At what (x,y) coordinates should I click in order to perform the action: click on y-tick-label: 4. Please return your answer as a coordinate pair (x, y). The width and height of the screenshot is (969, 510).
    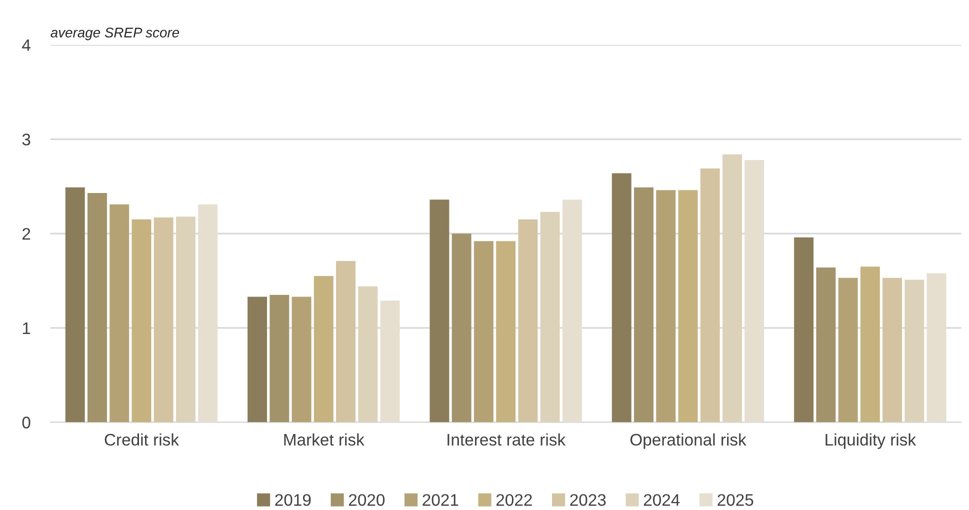
    Looking at the image, I should click on (26, 45).